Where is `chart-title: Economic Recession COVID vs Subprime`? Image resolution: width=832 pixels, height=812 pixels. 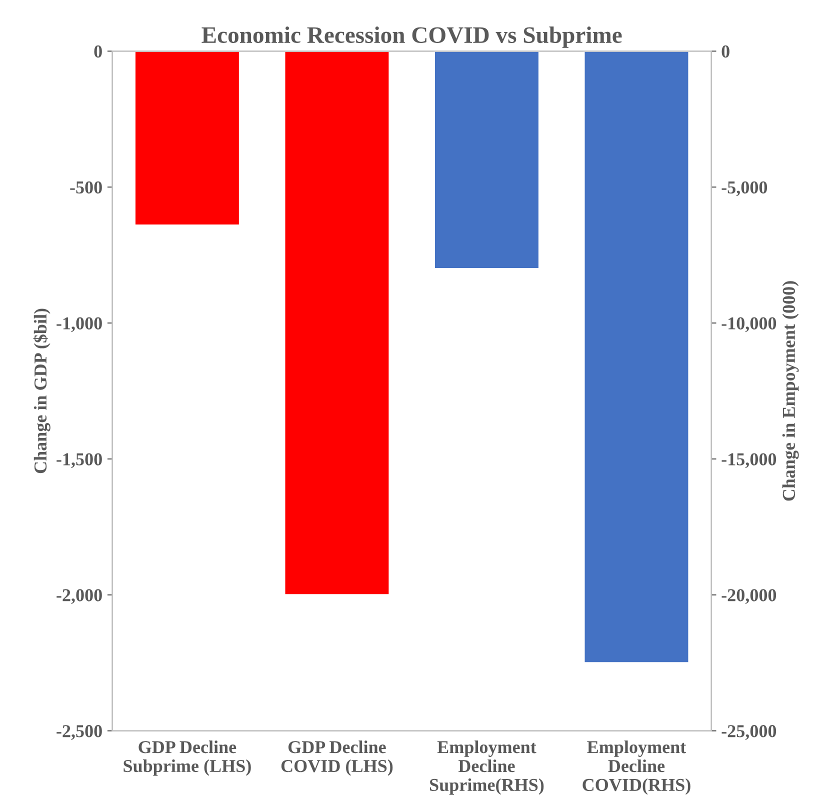 chart-title: Economic Recession COVID vs Subprime is located at coordinates (412, 37).